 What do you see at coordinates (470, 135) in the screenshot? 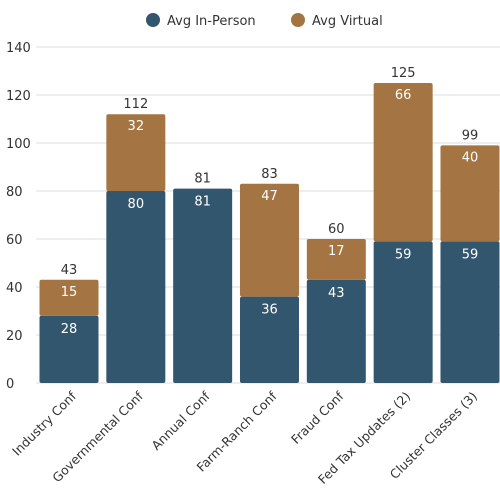
I see `data-label-total: 99` at bounding box center [470, 135].